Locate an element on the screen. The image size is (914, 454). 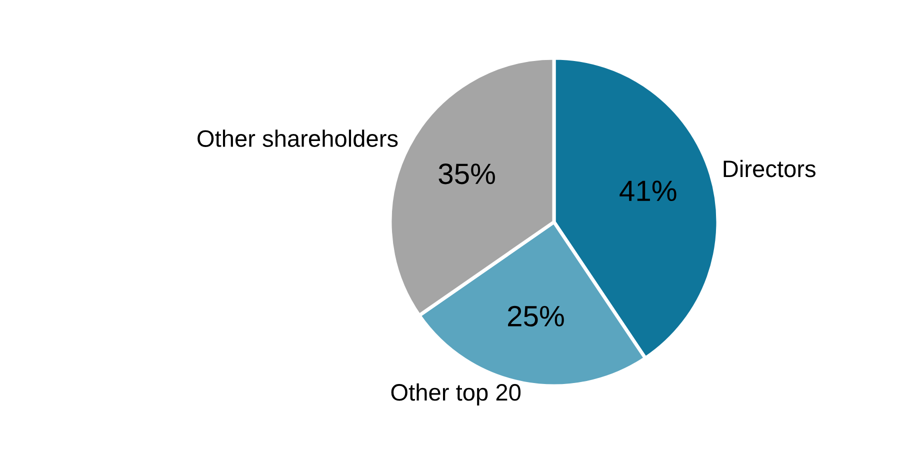
slice-label: Directors is located at coordinates (770, 169).